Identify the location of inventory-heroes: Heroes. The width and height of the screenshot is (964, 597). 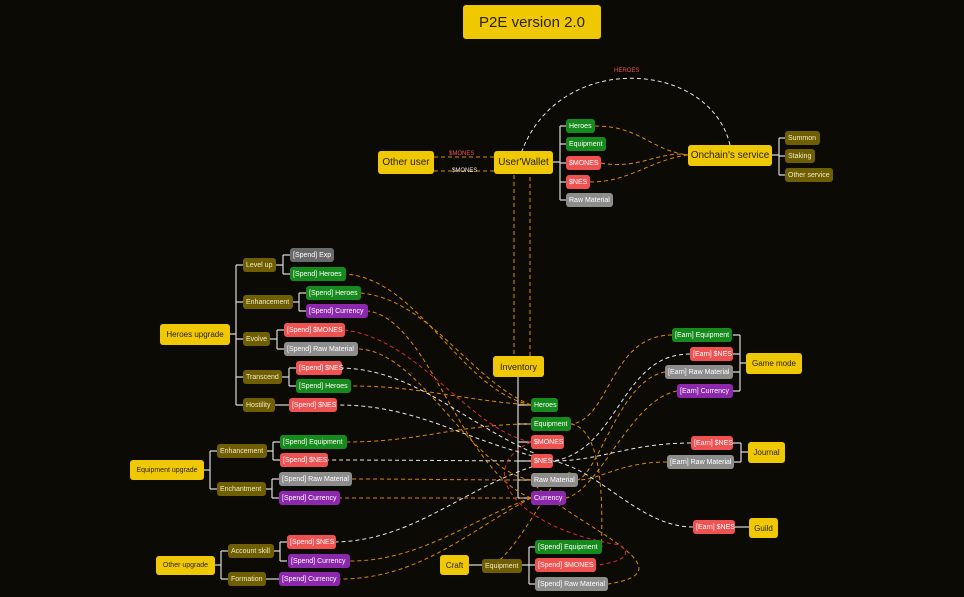
(544, 405).